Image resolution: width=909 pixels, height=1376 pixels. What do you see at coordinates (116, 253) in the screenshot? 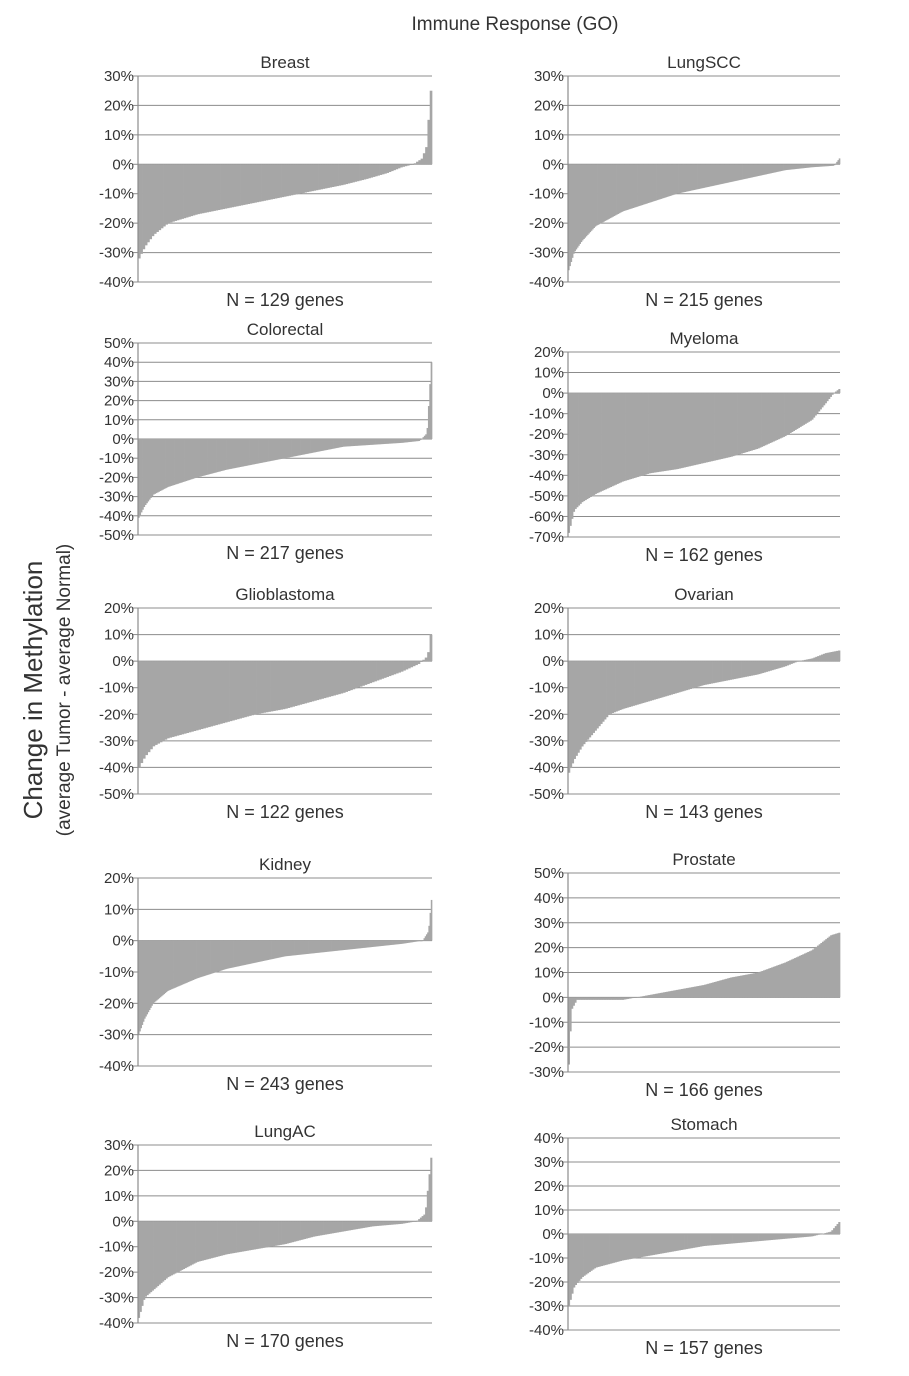
I see `y-tick-label: -30%` at bounding box center [116, 253].